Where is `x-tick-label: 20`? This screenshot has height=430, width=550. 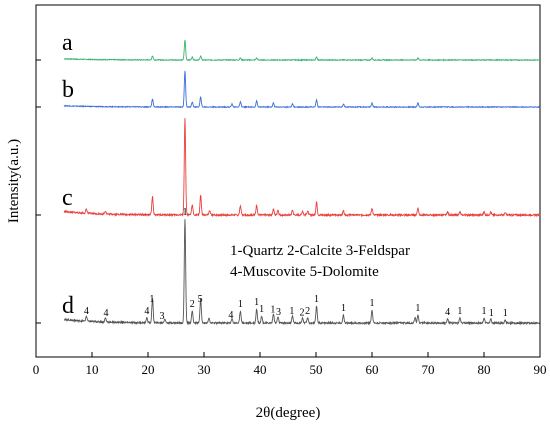 x-tick-label: 20 is located at coordinates (148, 369).